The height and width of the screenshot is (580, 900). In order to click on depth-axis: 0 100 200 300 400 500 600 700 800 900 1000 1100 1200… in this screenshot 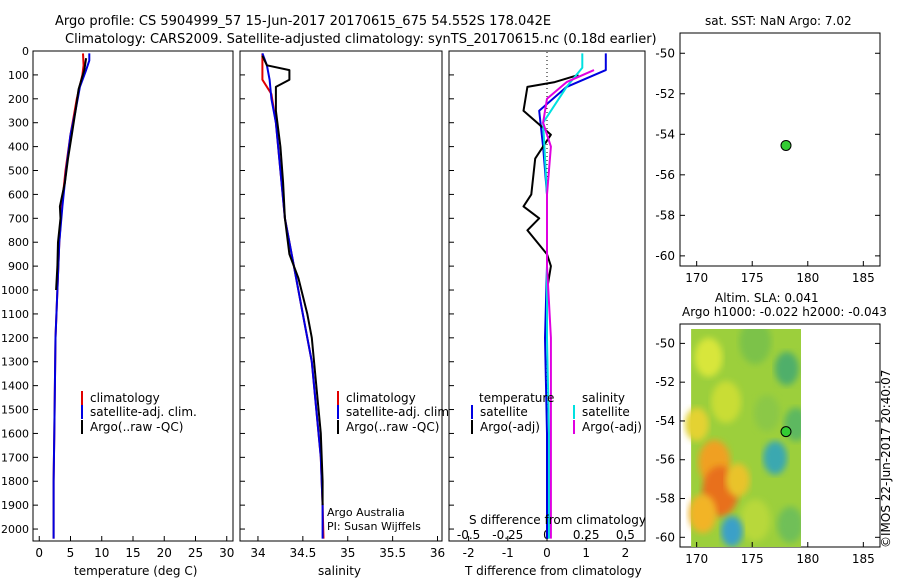, I will do `click(19, 290)`.